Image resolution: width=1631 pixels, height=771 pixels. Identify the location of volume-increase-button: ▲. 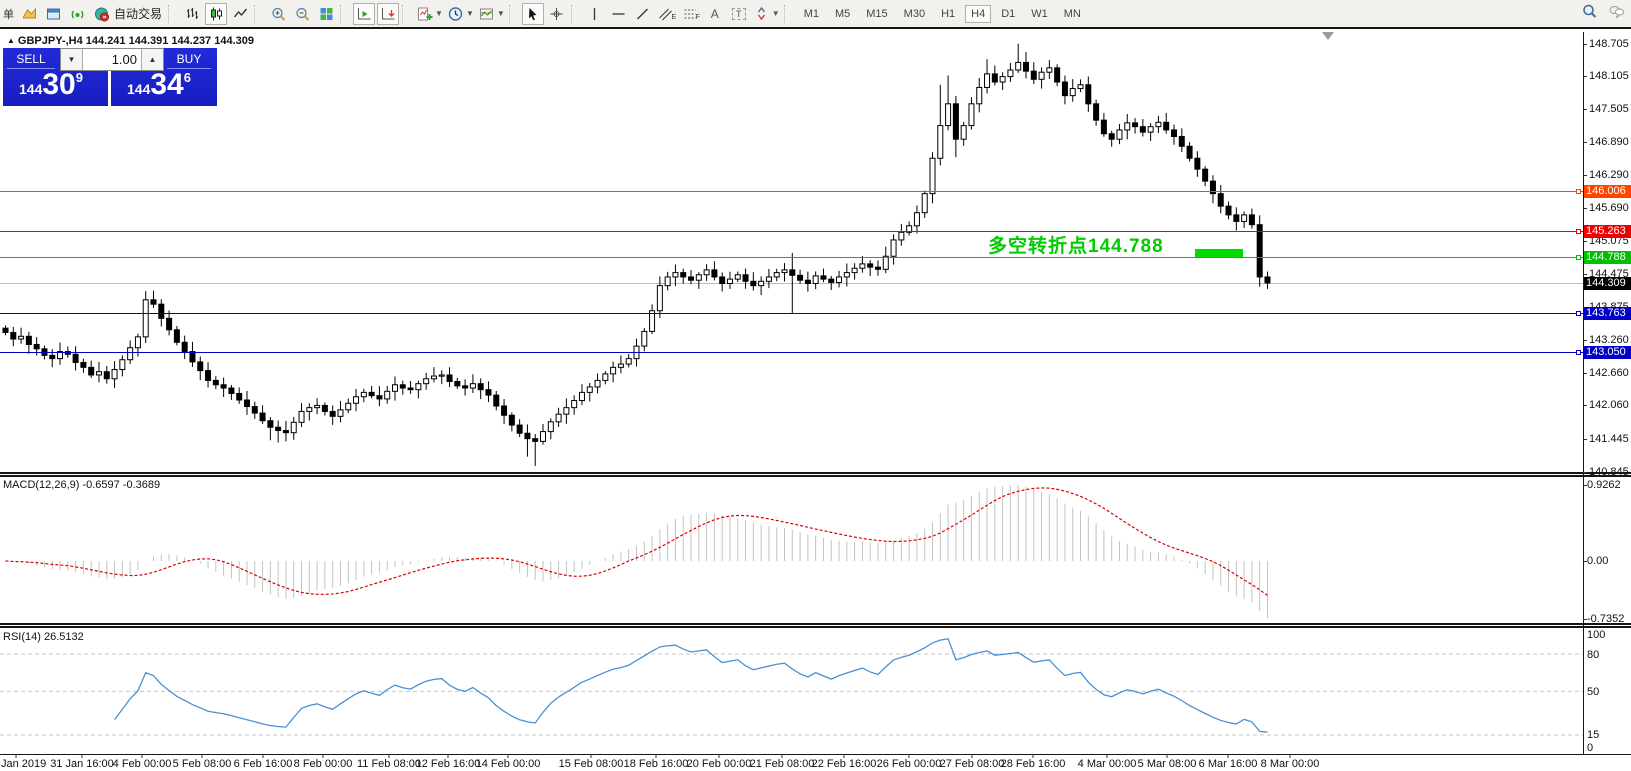
(152, 59).